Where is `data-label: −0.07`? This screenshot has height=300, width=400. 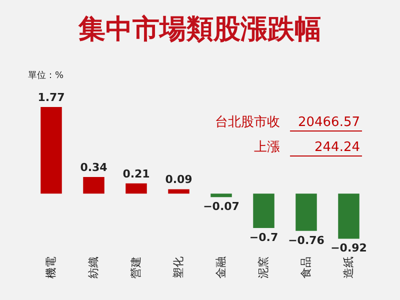 data-label: −0.07 is located at coordinates (221, 207).